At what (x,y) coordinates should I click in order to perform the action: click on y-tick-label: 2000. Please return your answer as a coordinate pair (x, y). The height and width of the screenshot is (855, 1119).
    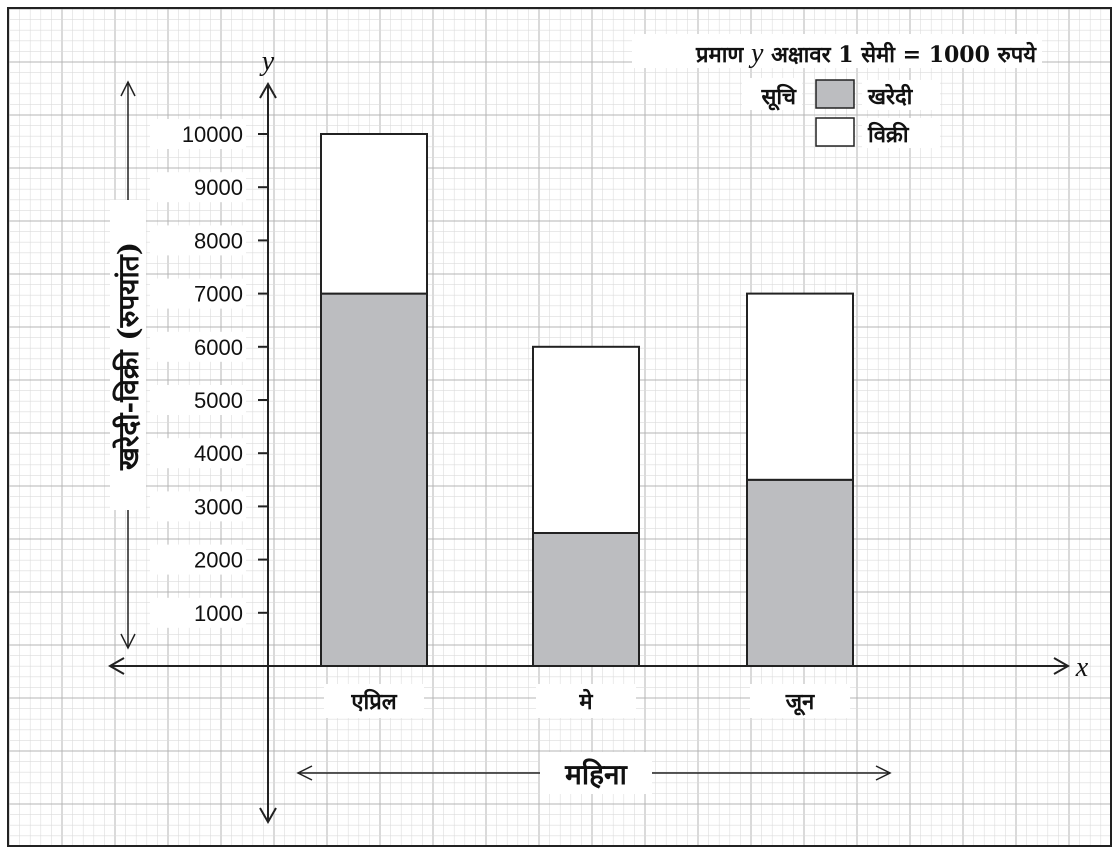
    Looking at the image, I should click on (218, 560).